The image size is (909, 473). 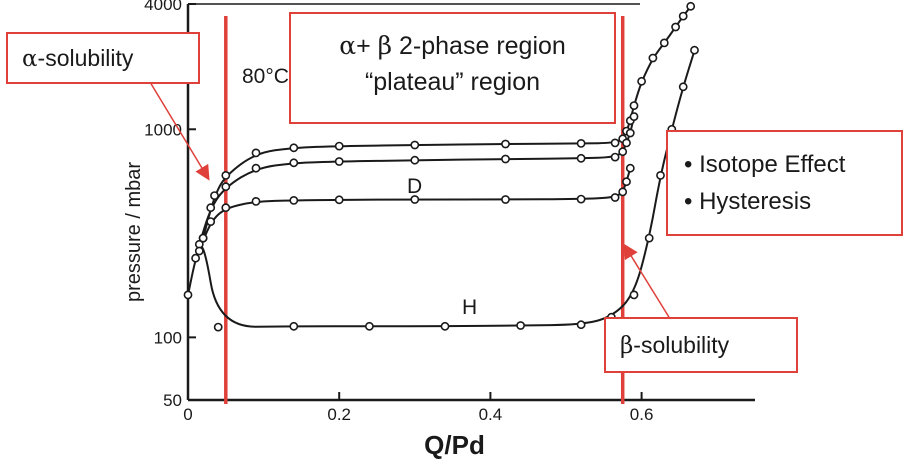 I want to click on x-tick-label: 0.2, so click(x=339, y=414).